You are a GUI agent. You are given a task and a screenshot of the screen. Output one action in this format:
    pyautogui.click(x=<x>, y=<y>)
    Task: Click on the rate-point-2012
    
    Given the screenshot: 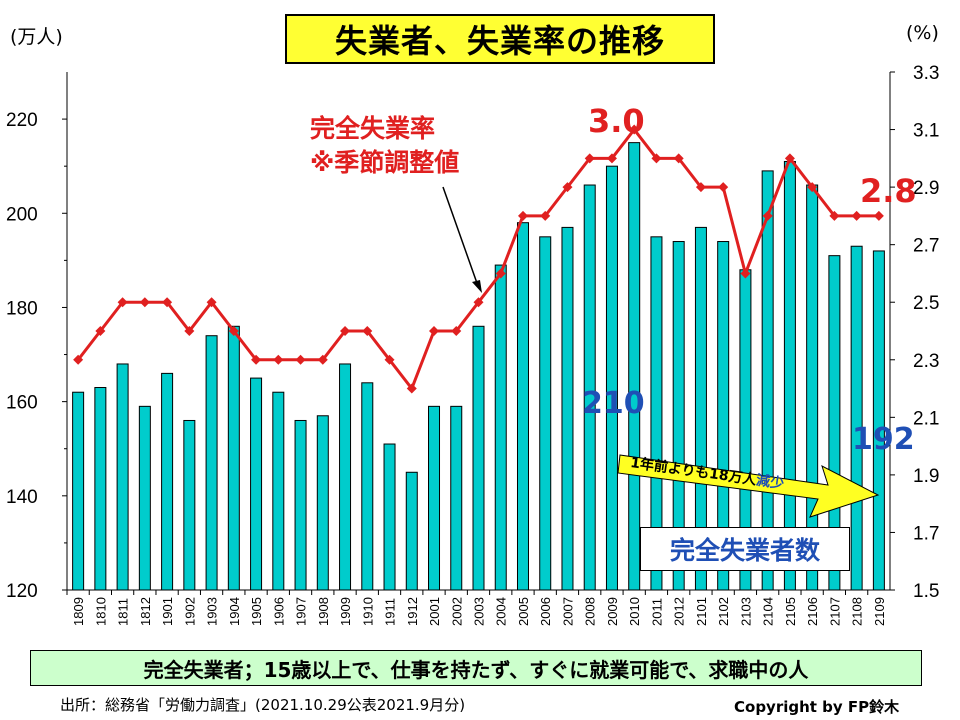 What is the action you would take?
    pyautogui.click(x=678, y=158)
    